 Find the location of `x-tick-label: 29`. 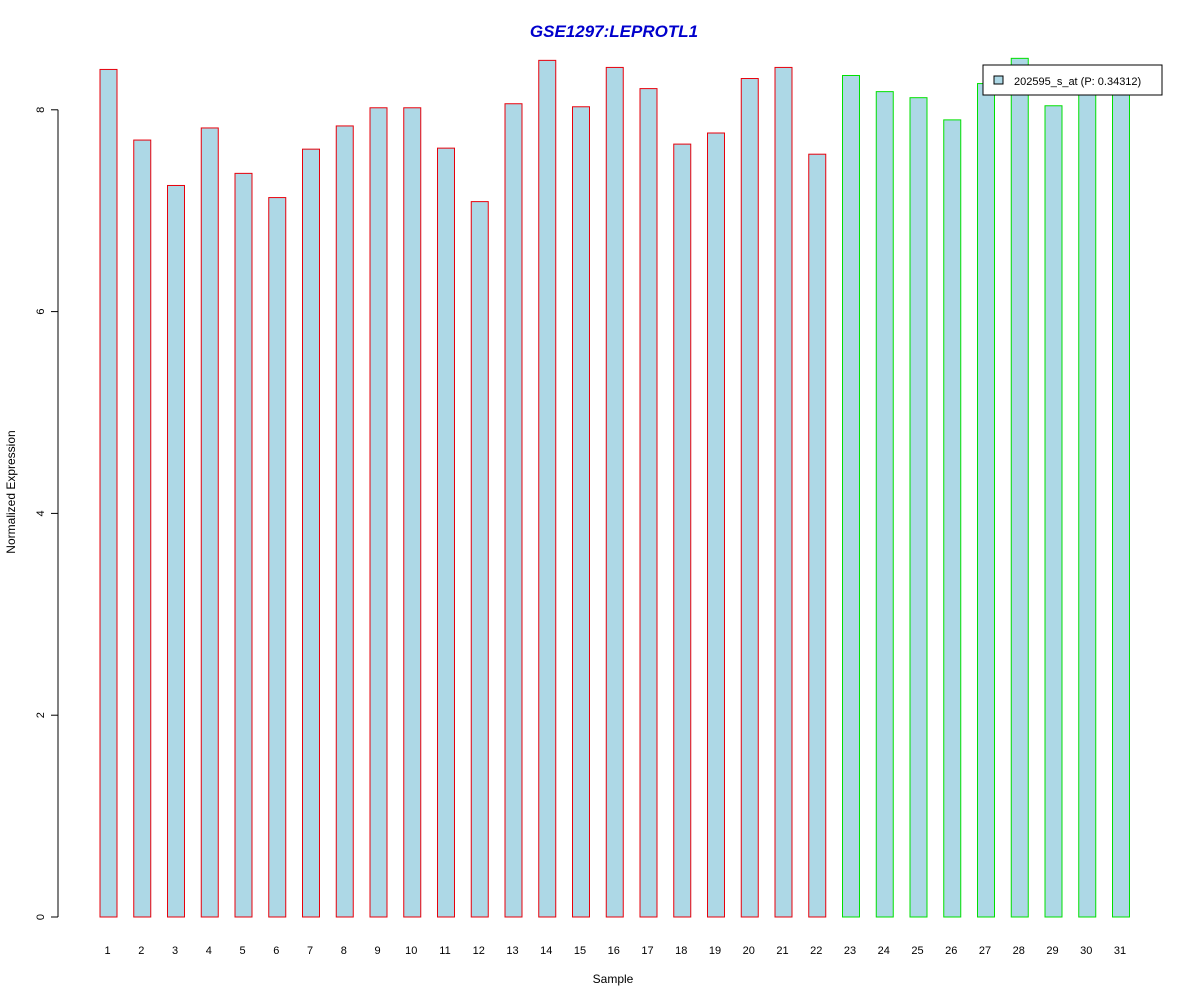

x-tick-label: 29 is located at coordinates (1052, 951).